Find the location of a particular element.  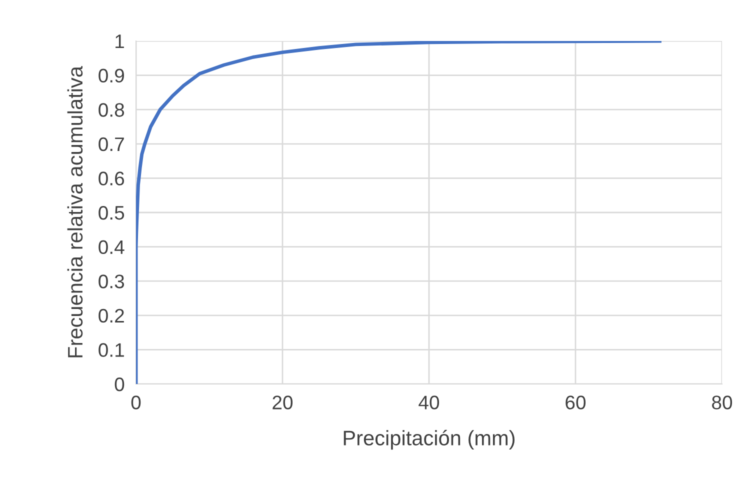

y-tick-label: 0.2 is located at coordinates (111, 315).